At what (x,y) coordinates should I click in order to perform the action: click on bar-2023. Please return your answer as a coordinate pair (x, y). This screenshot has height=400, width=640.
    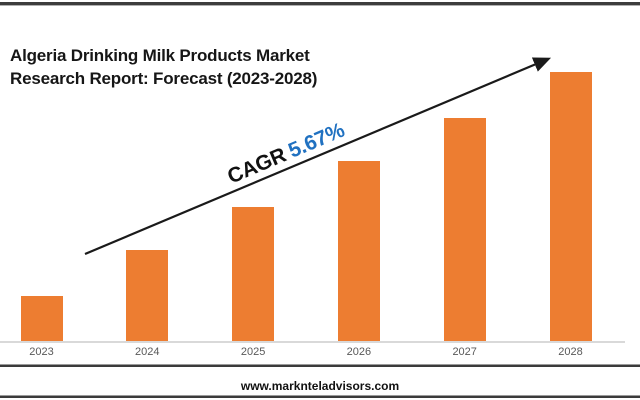
    Looking at the image, I should click on (41, 319).